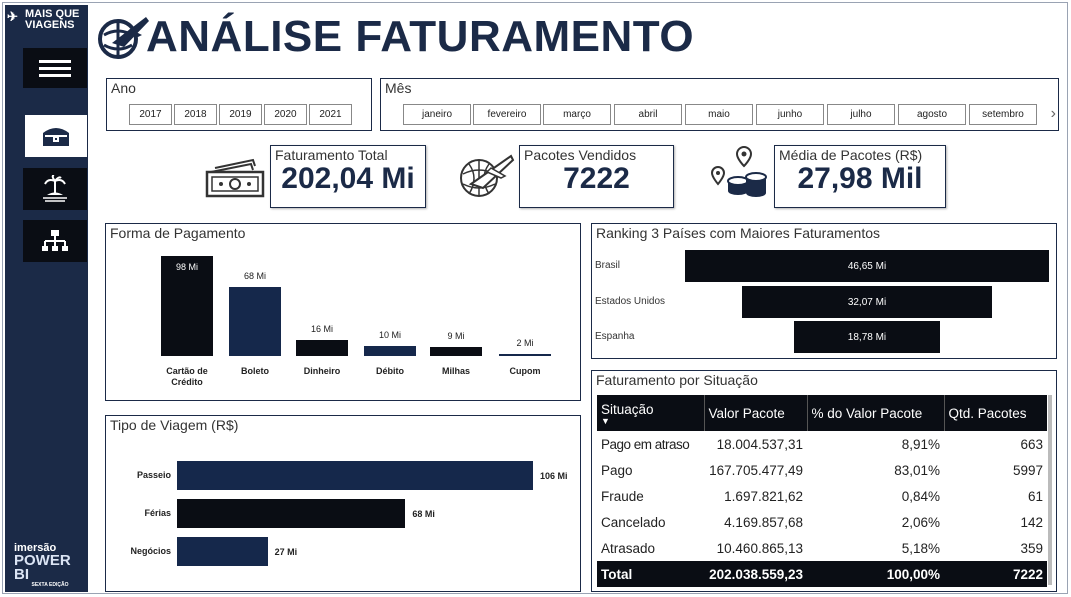  What do you see at coordinates (861, 114) in the screenshot?
I see `mes-option: julho` at bounding box center [861, 114].